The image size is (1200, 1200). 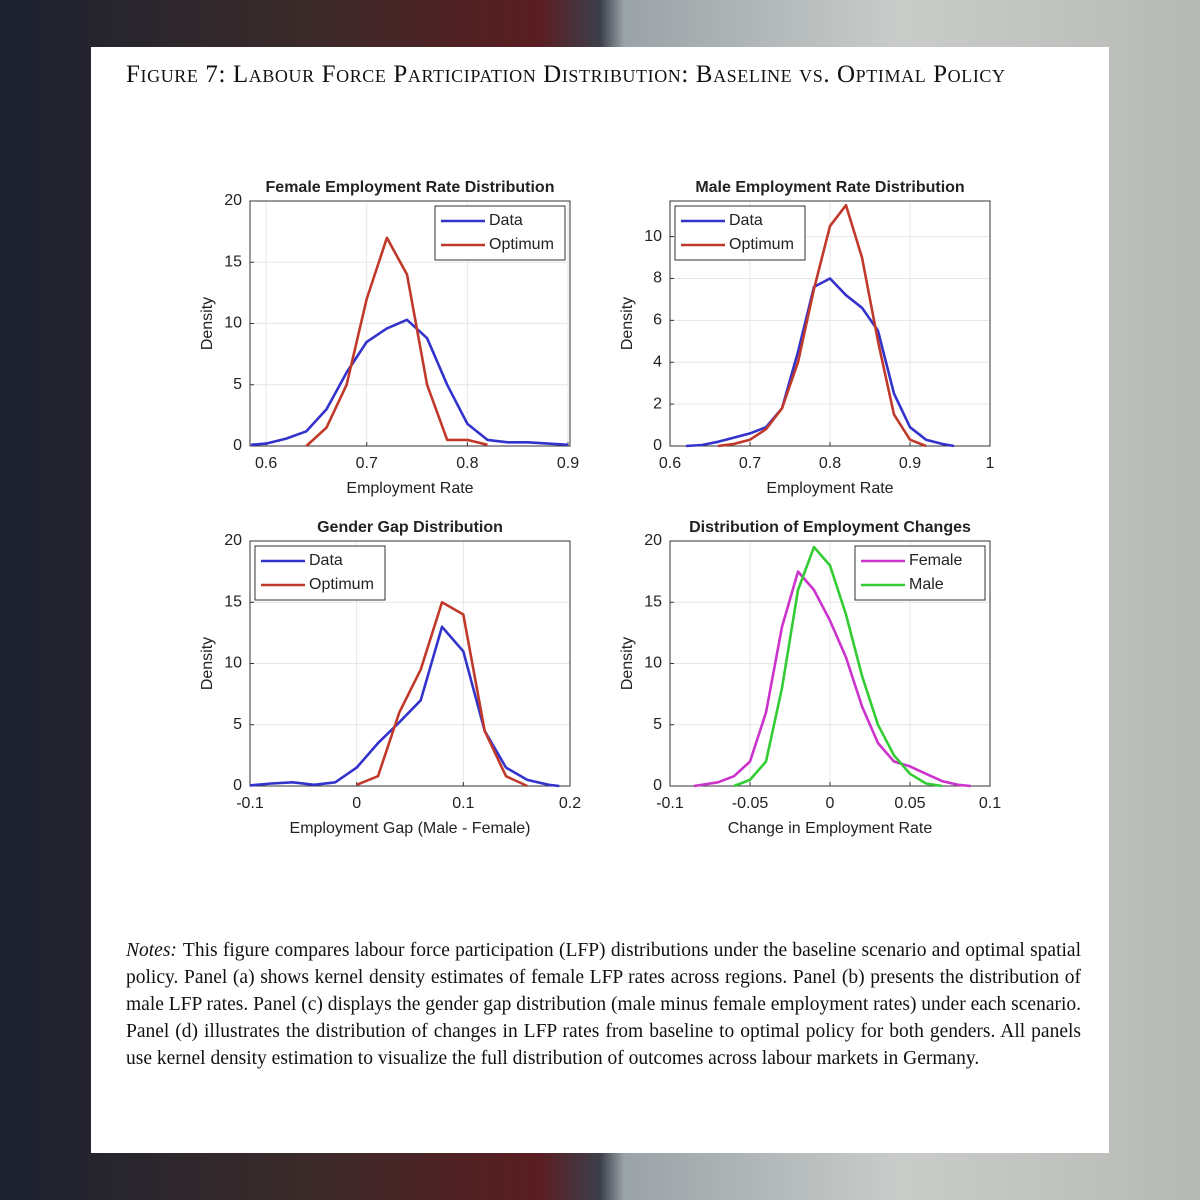 I want to click on y-tick-label: 8, so click(x=657, y=278).